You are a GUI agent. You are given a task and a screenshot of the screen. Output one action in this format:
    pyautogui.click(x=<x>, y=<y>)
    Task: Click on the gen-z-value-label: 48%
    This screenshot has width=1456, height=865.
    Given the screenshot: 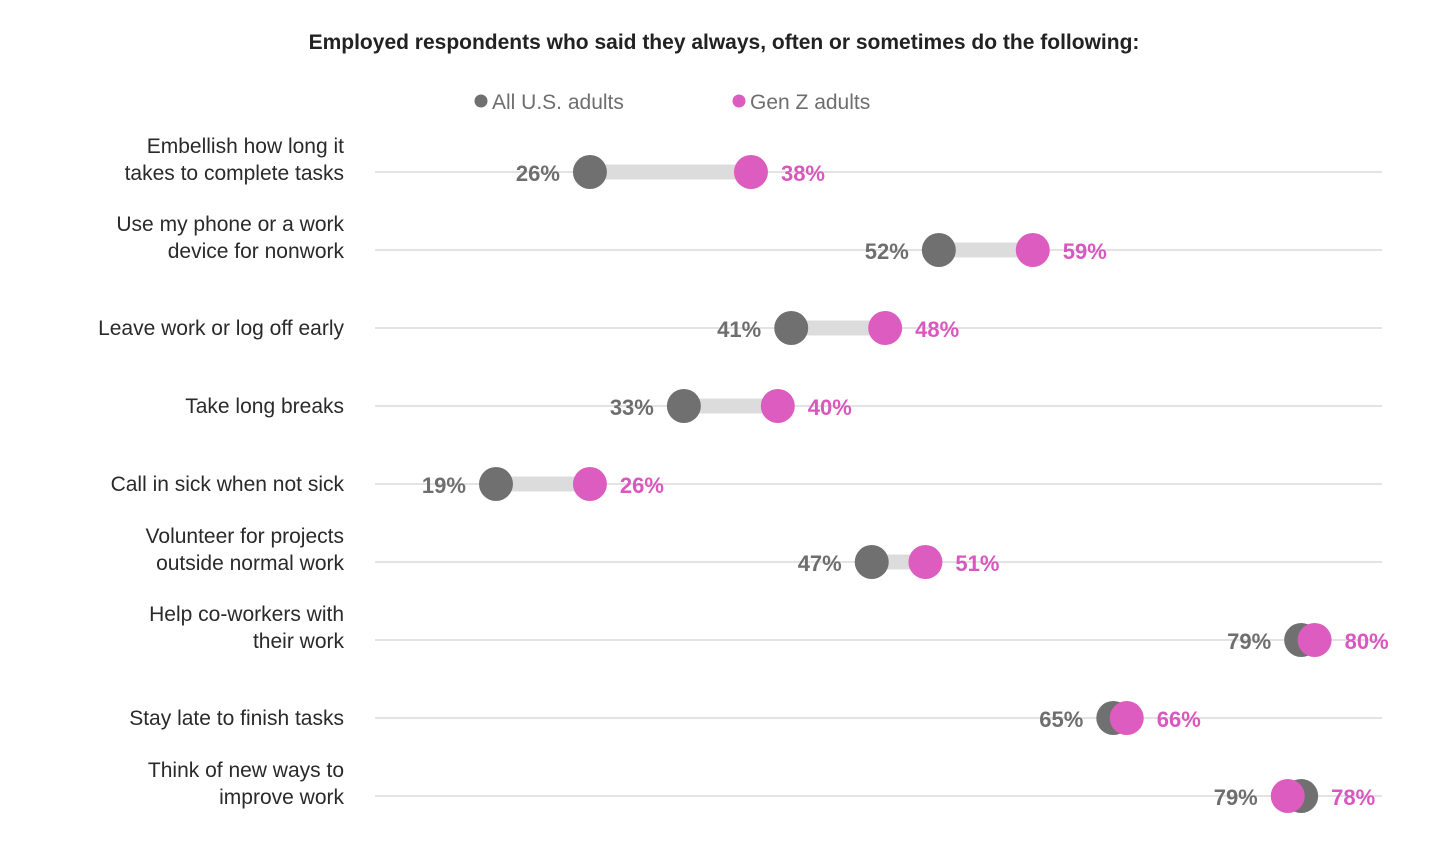 What is the action you would take?
    pyautogui.click(x=937, y=329)
    